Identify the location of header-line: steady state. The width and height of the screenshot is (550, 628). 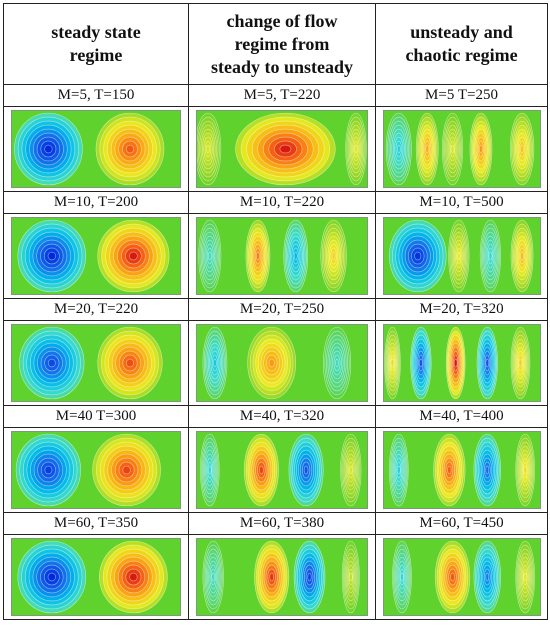
(96, 32).